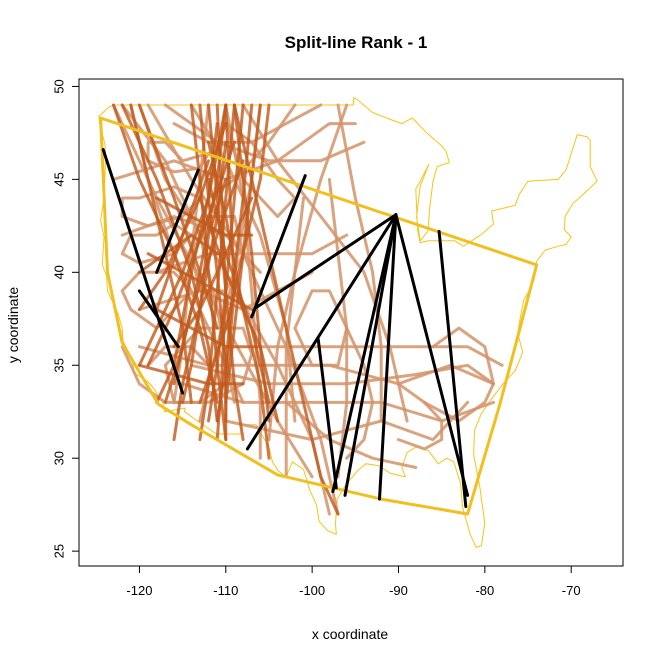 The width and height of the screenshot is (664, 664). Describe the element at coordinates (59, 458) in the screenshot. I see `y-tick-label-1: 30` at that location.